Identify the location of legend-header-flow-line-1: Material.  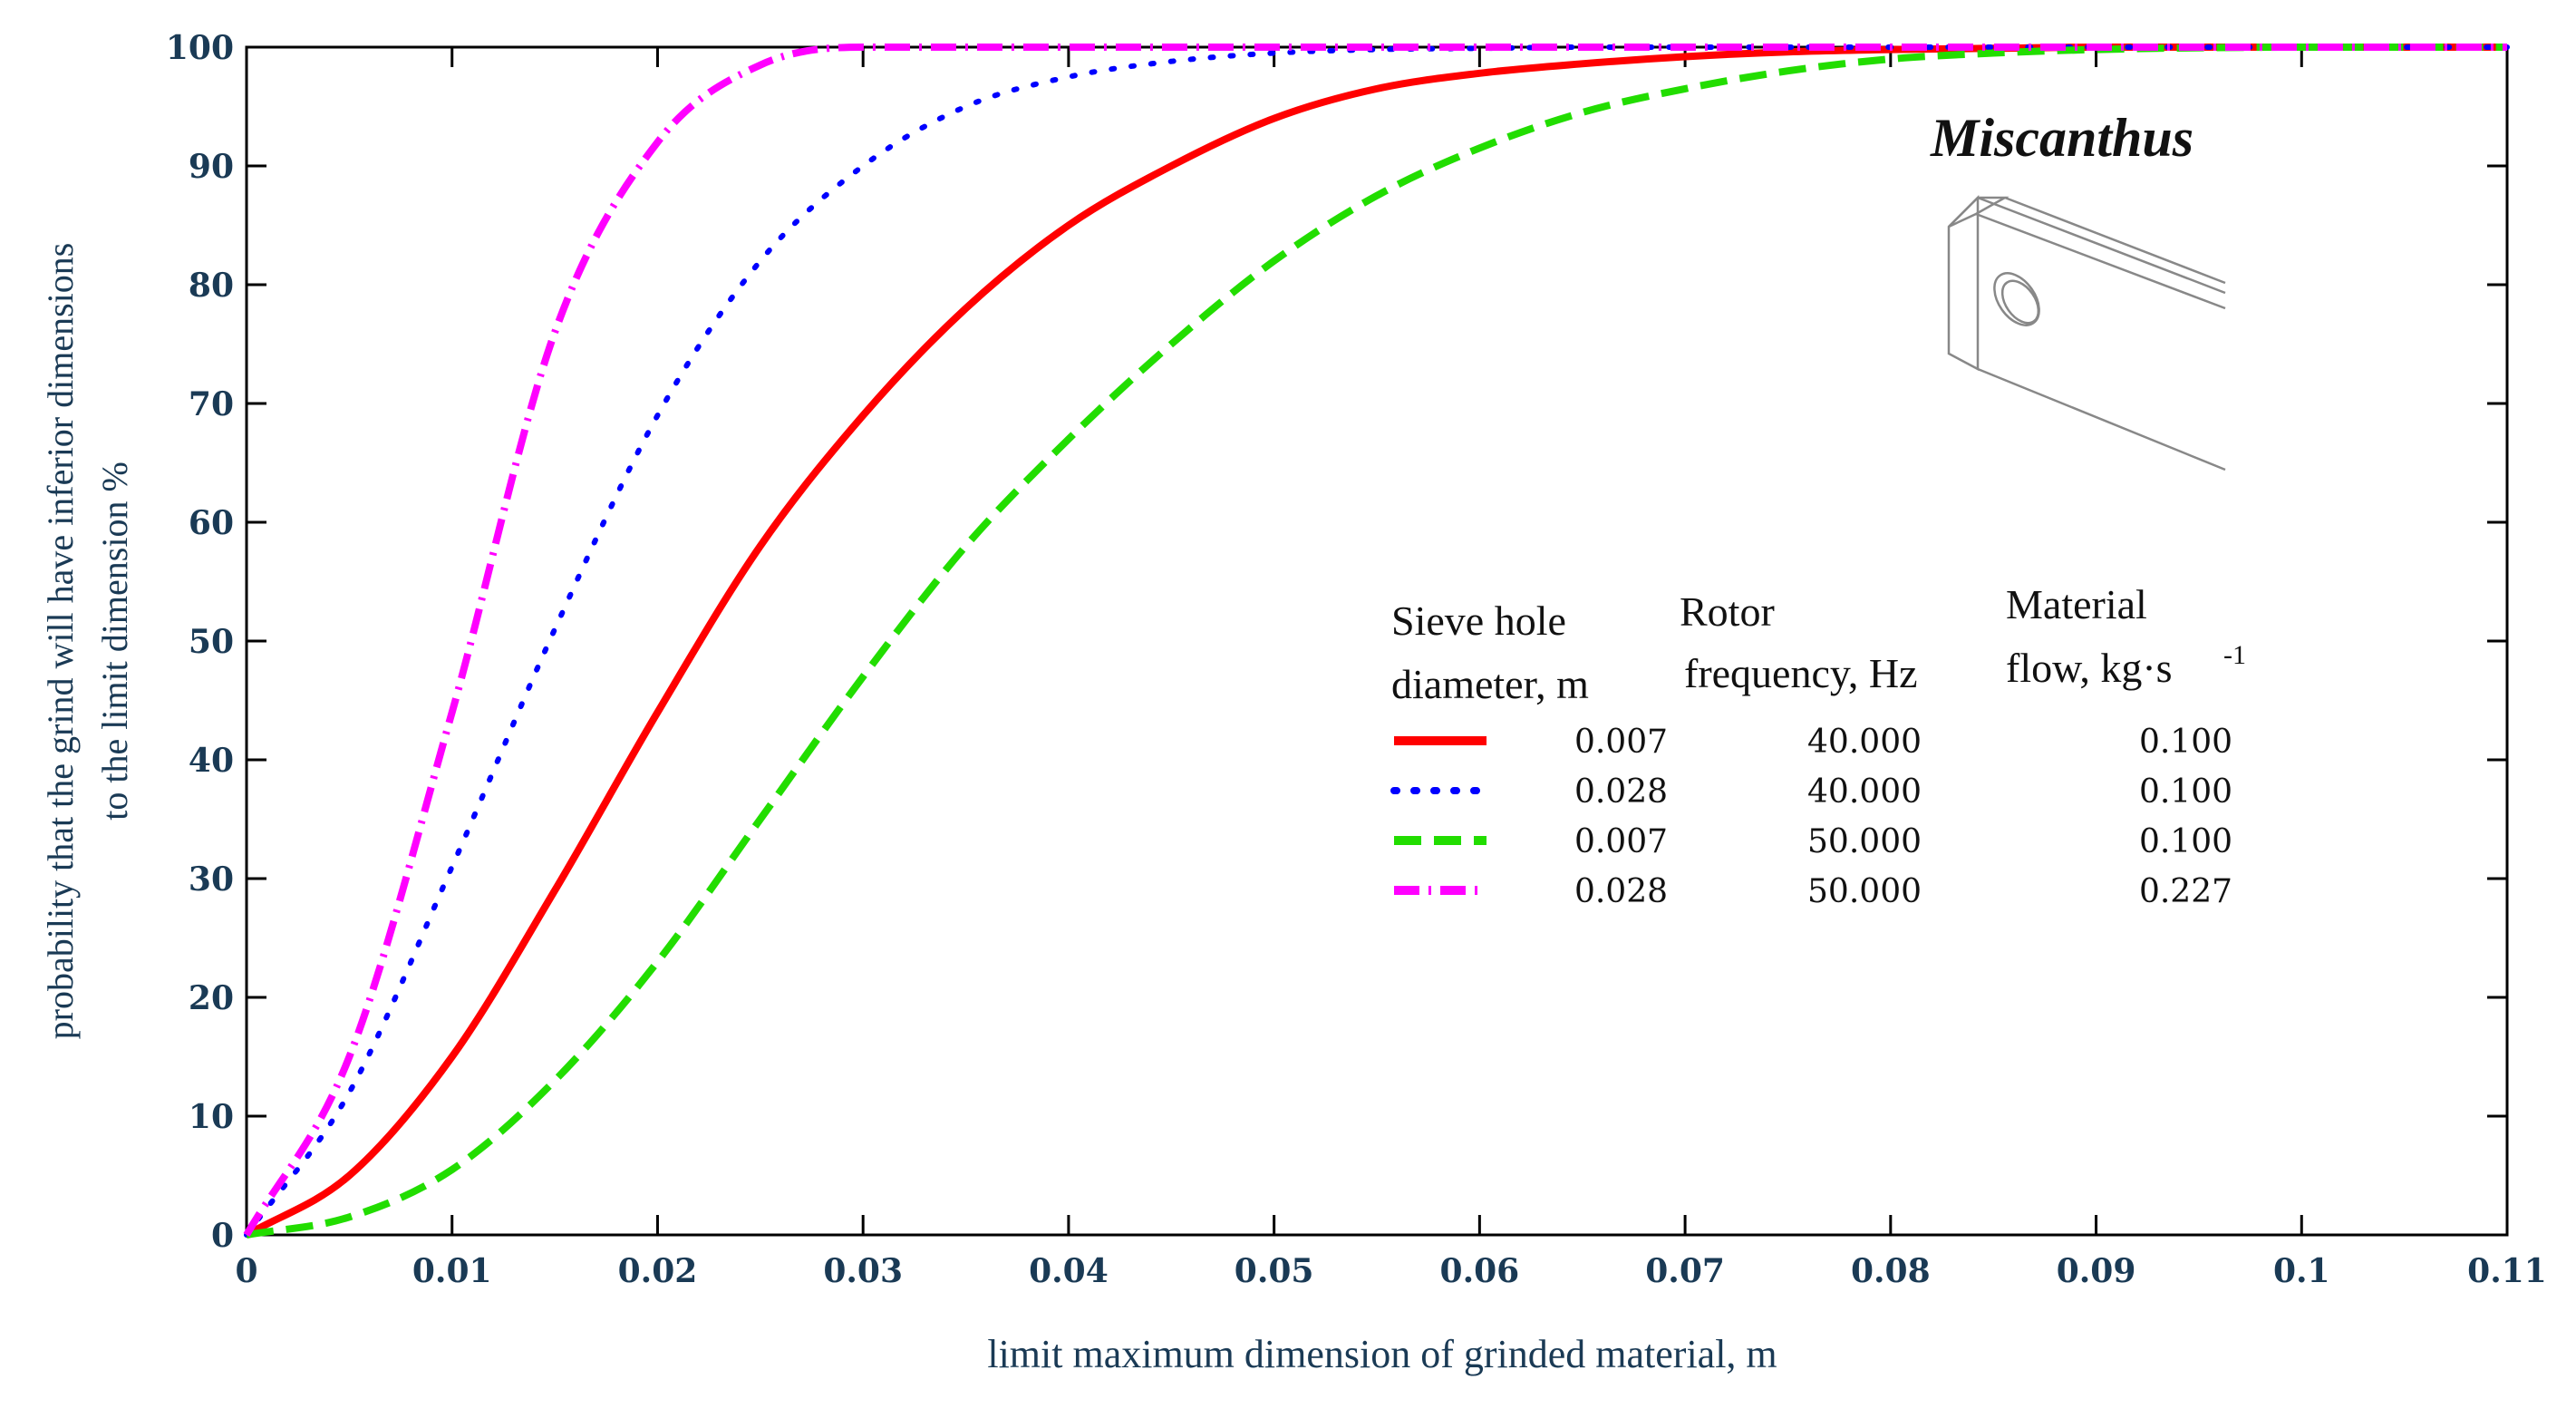
(2076, 604).